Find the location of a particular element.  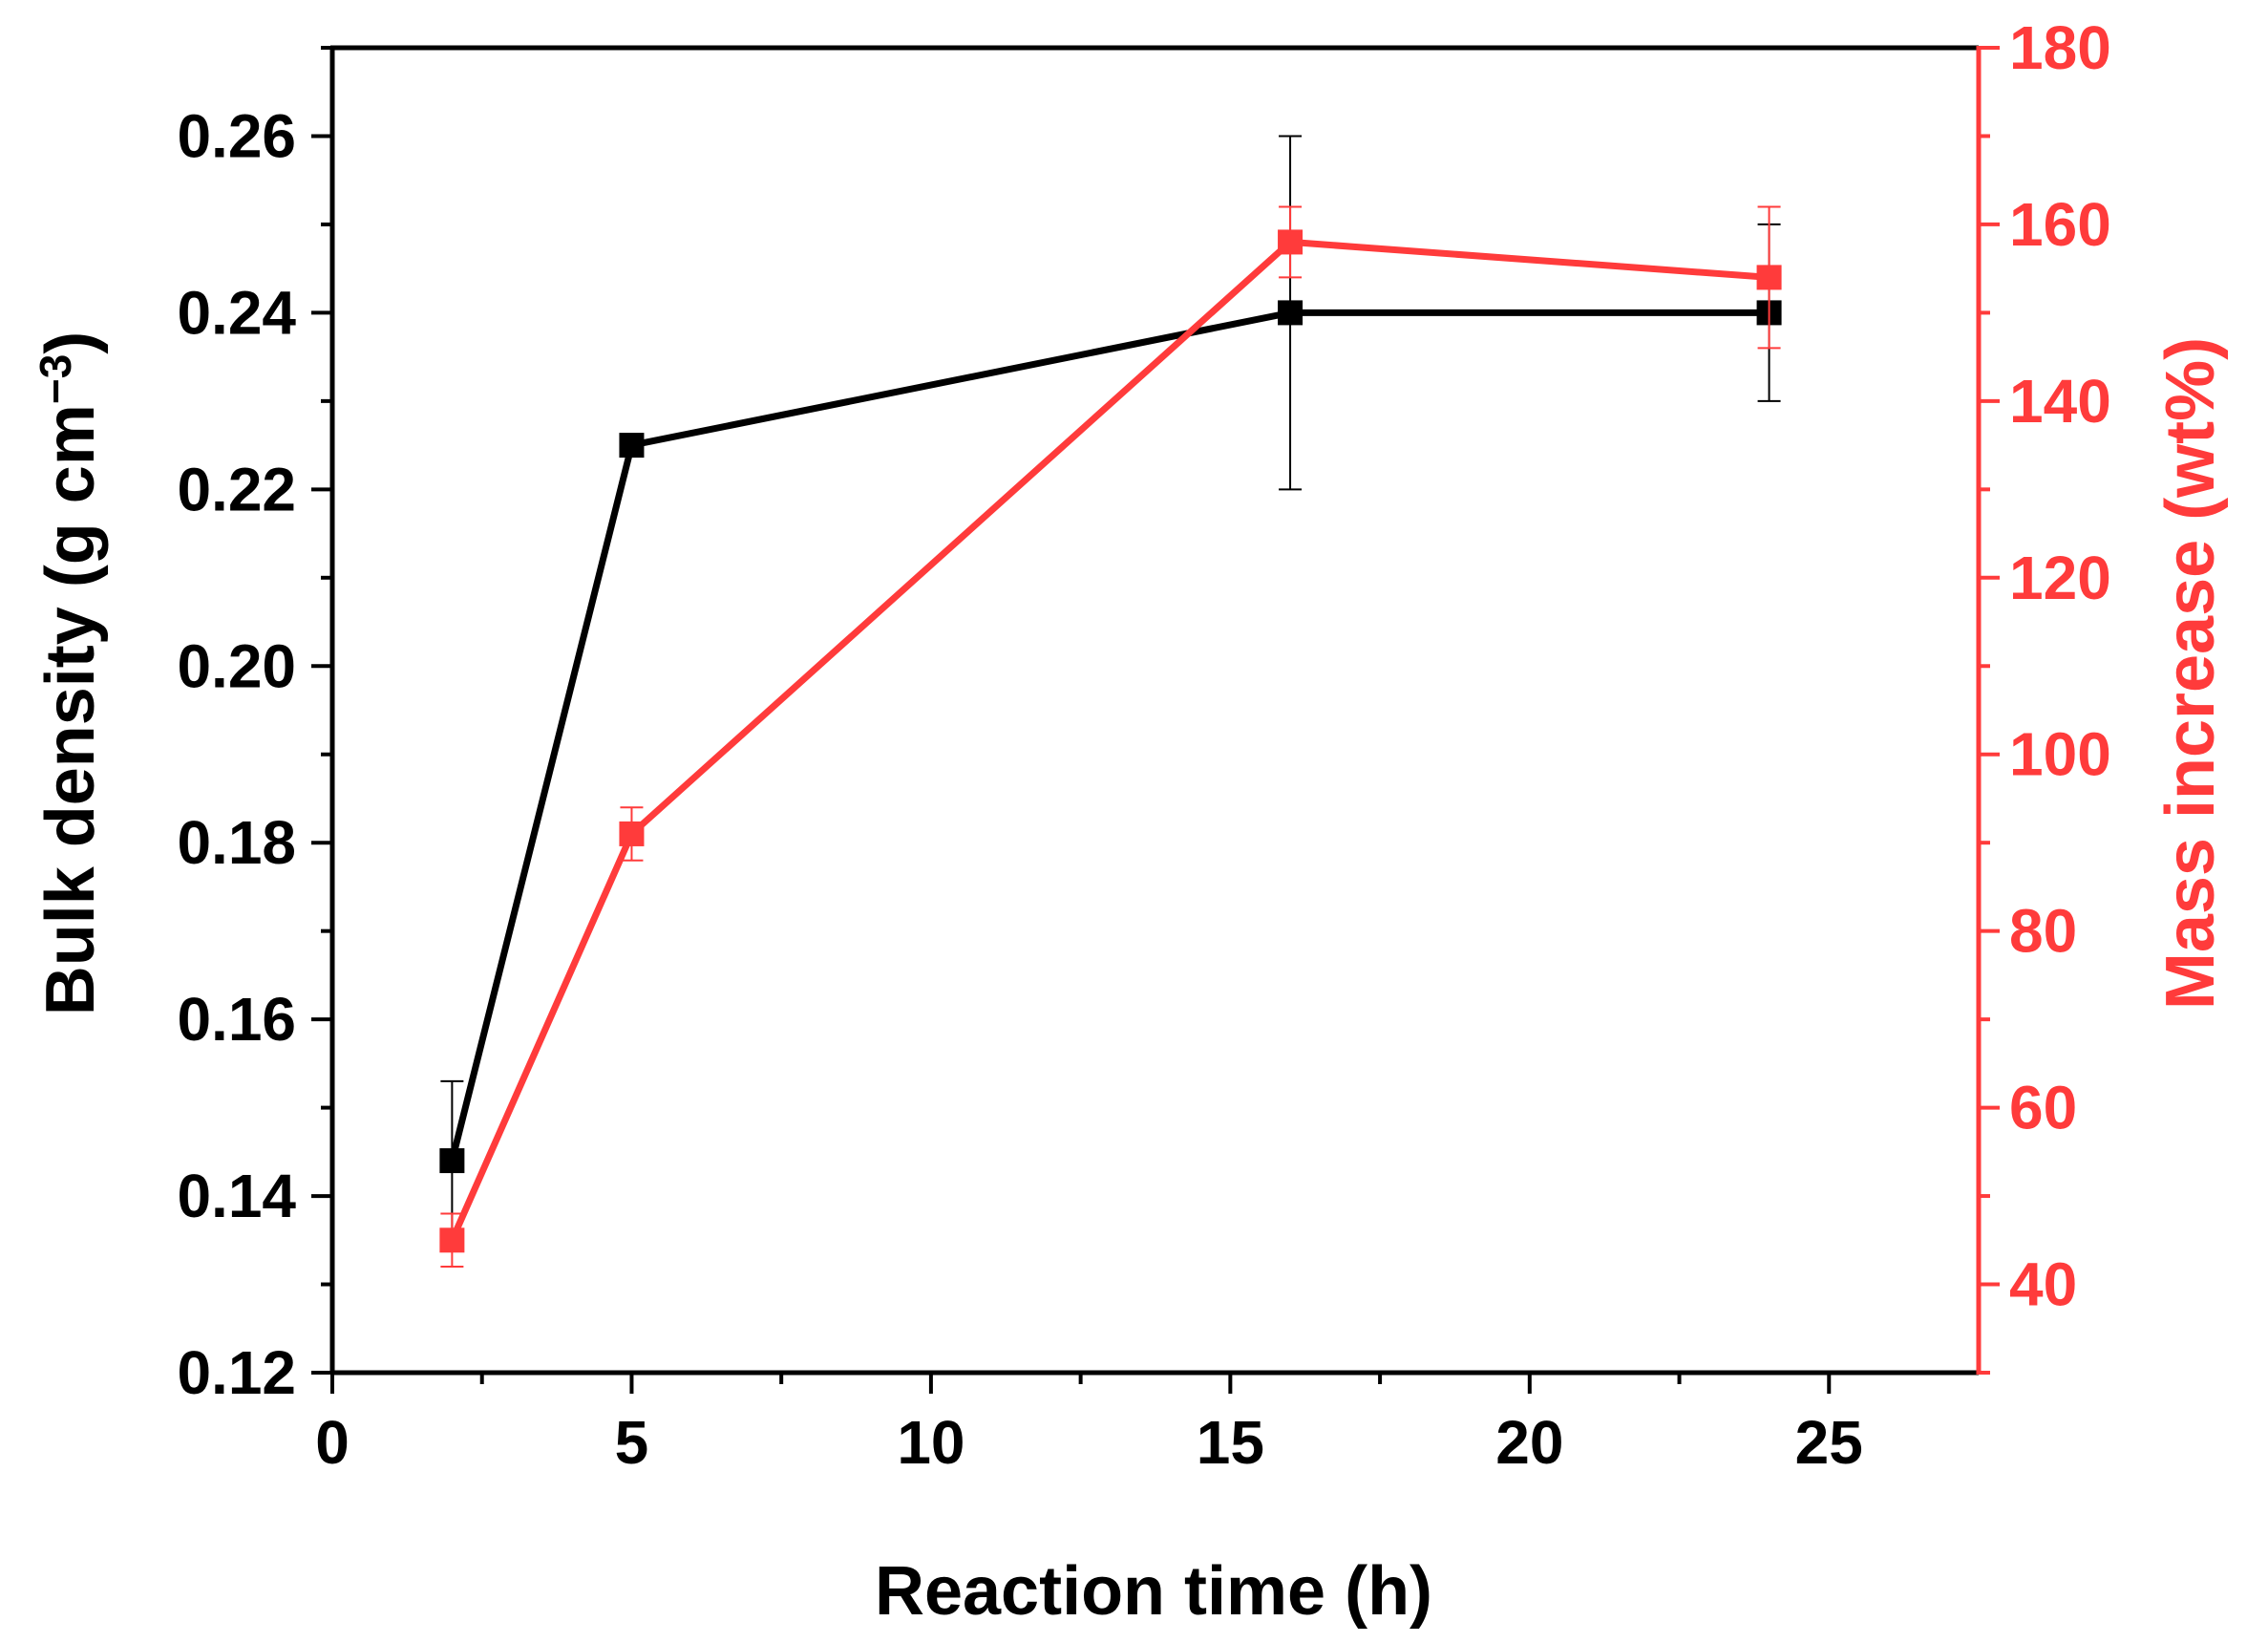

y-right-tick-label: 140 is located at coordinates (2060, 401).